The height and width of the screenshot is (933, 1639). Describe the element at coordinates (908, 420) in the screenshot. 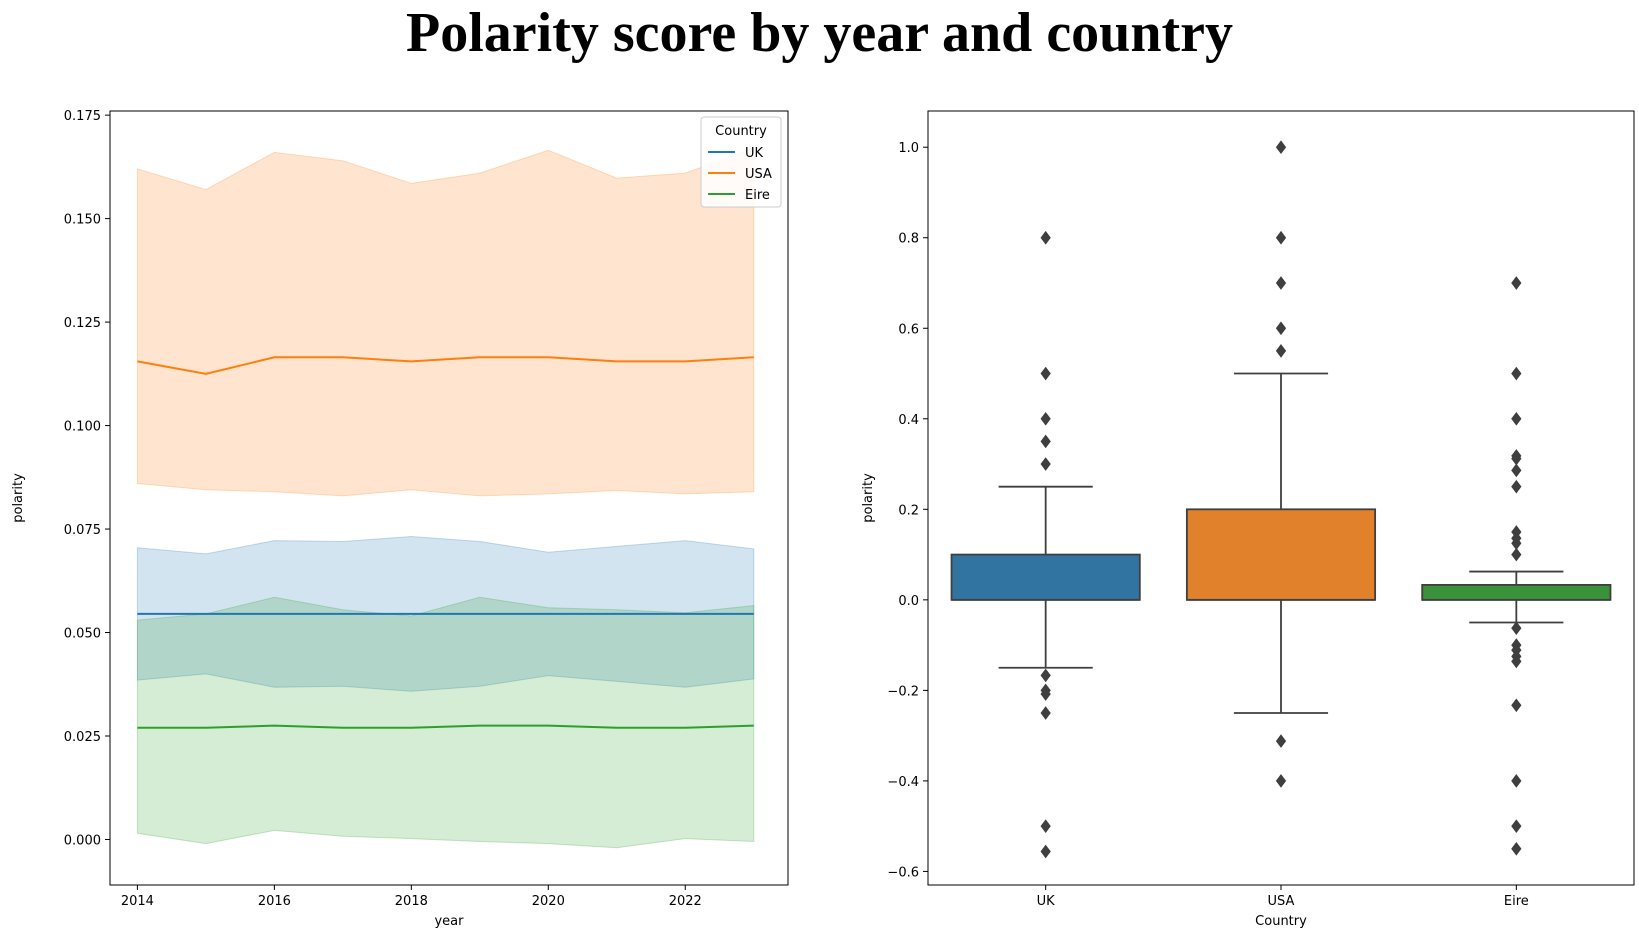

I see `y-tick-label: 0.4` at that location.